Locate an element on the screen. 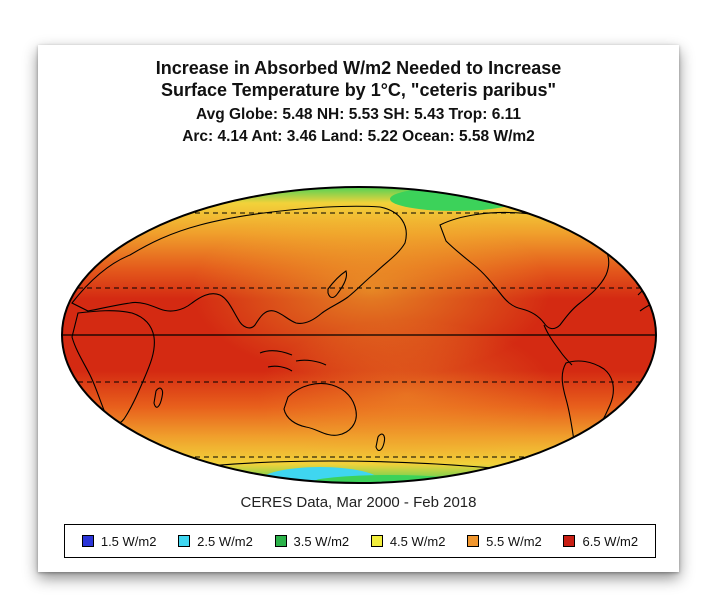 The image size is (718, 615). data-source-caption: CERES Data, Mar 2000 - Feb 2018 is located at coordinates (358, 502).